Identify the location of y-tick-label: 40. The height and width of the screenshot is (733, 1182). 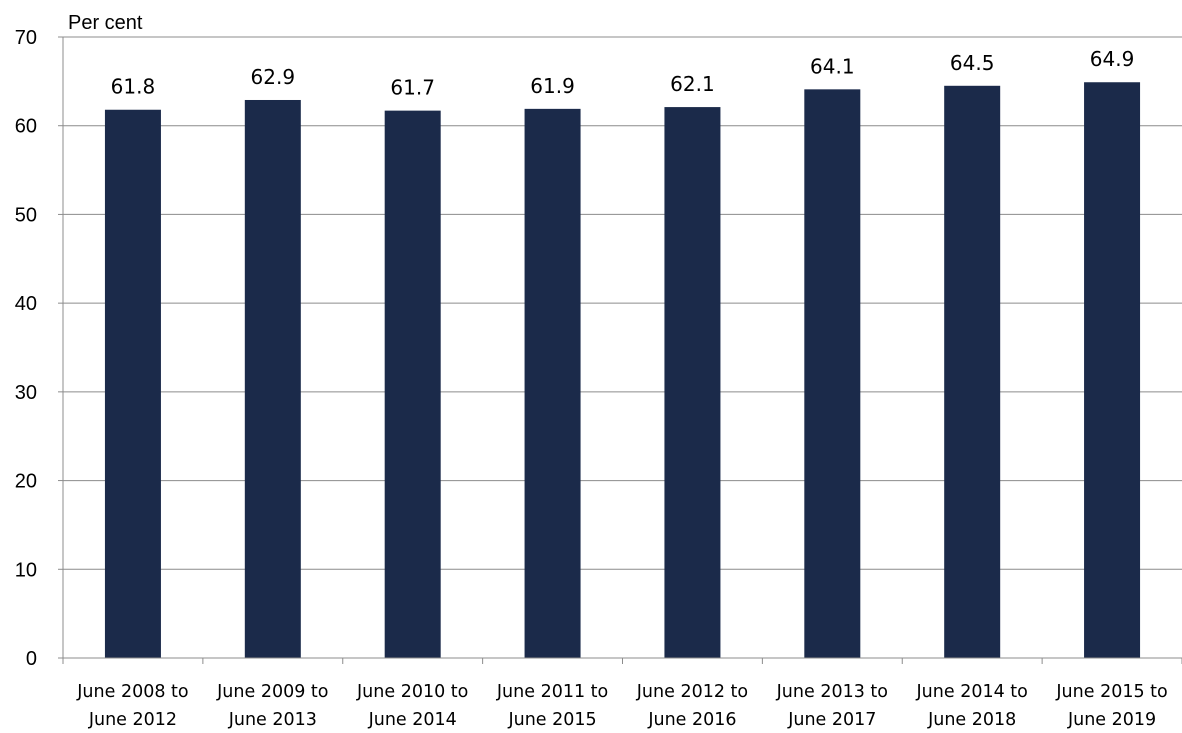
(26, 304).